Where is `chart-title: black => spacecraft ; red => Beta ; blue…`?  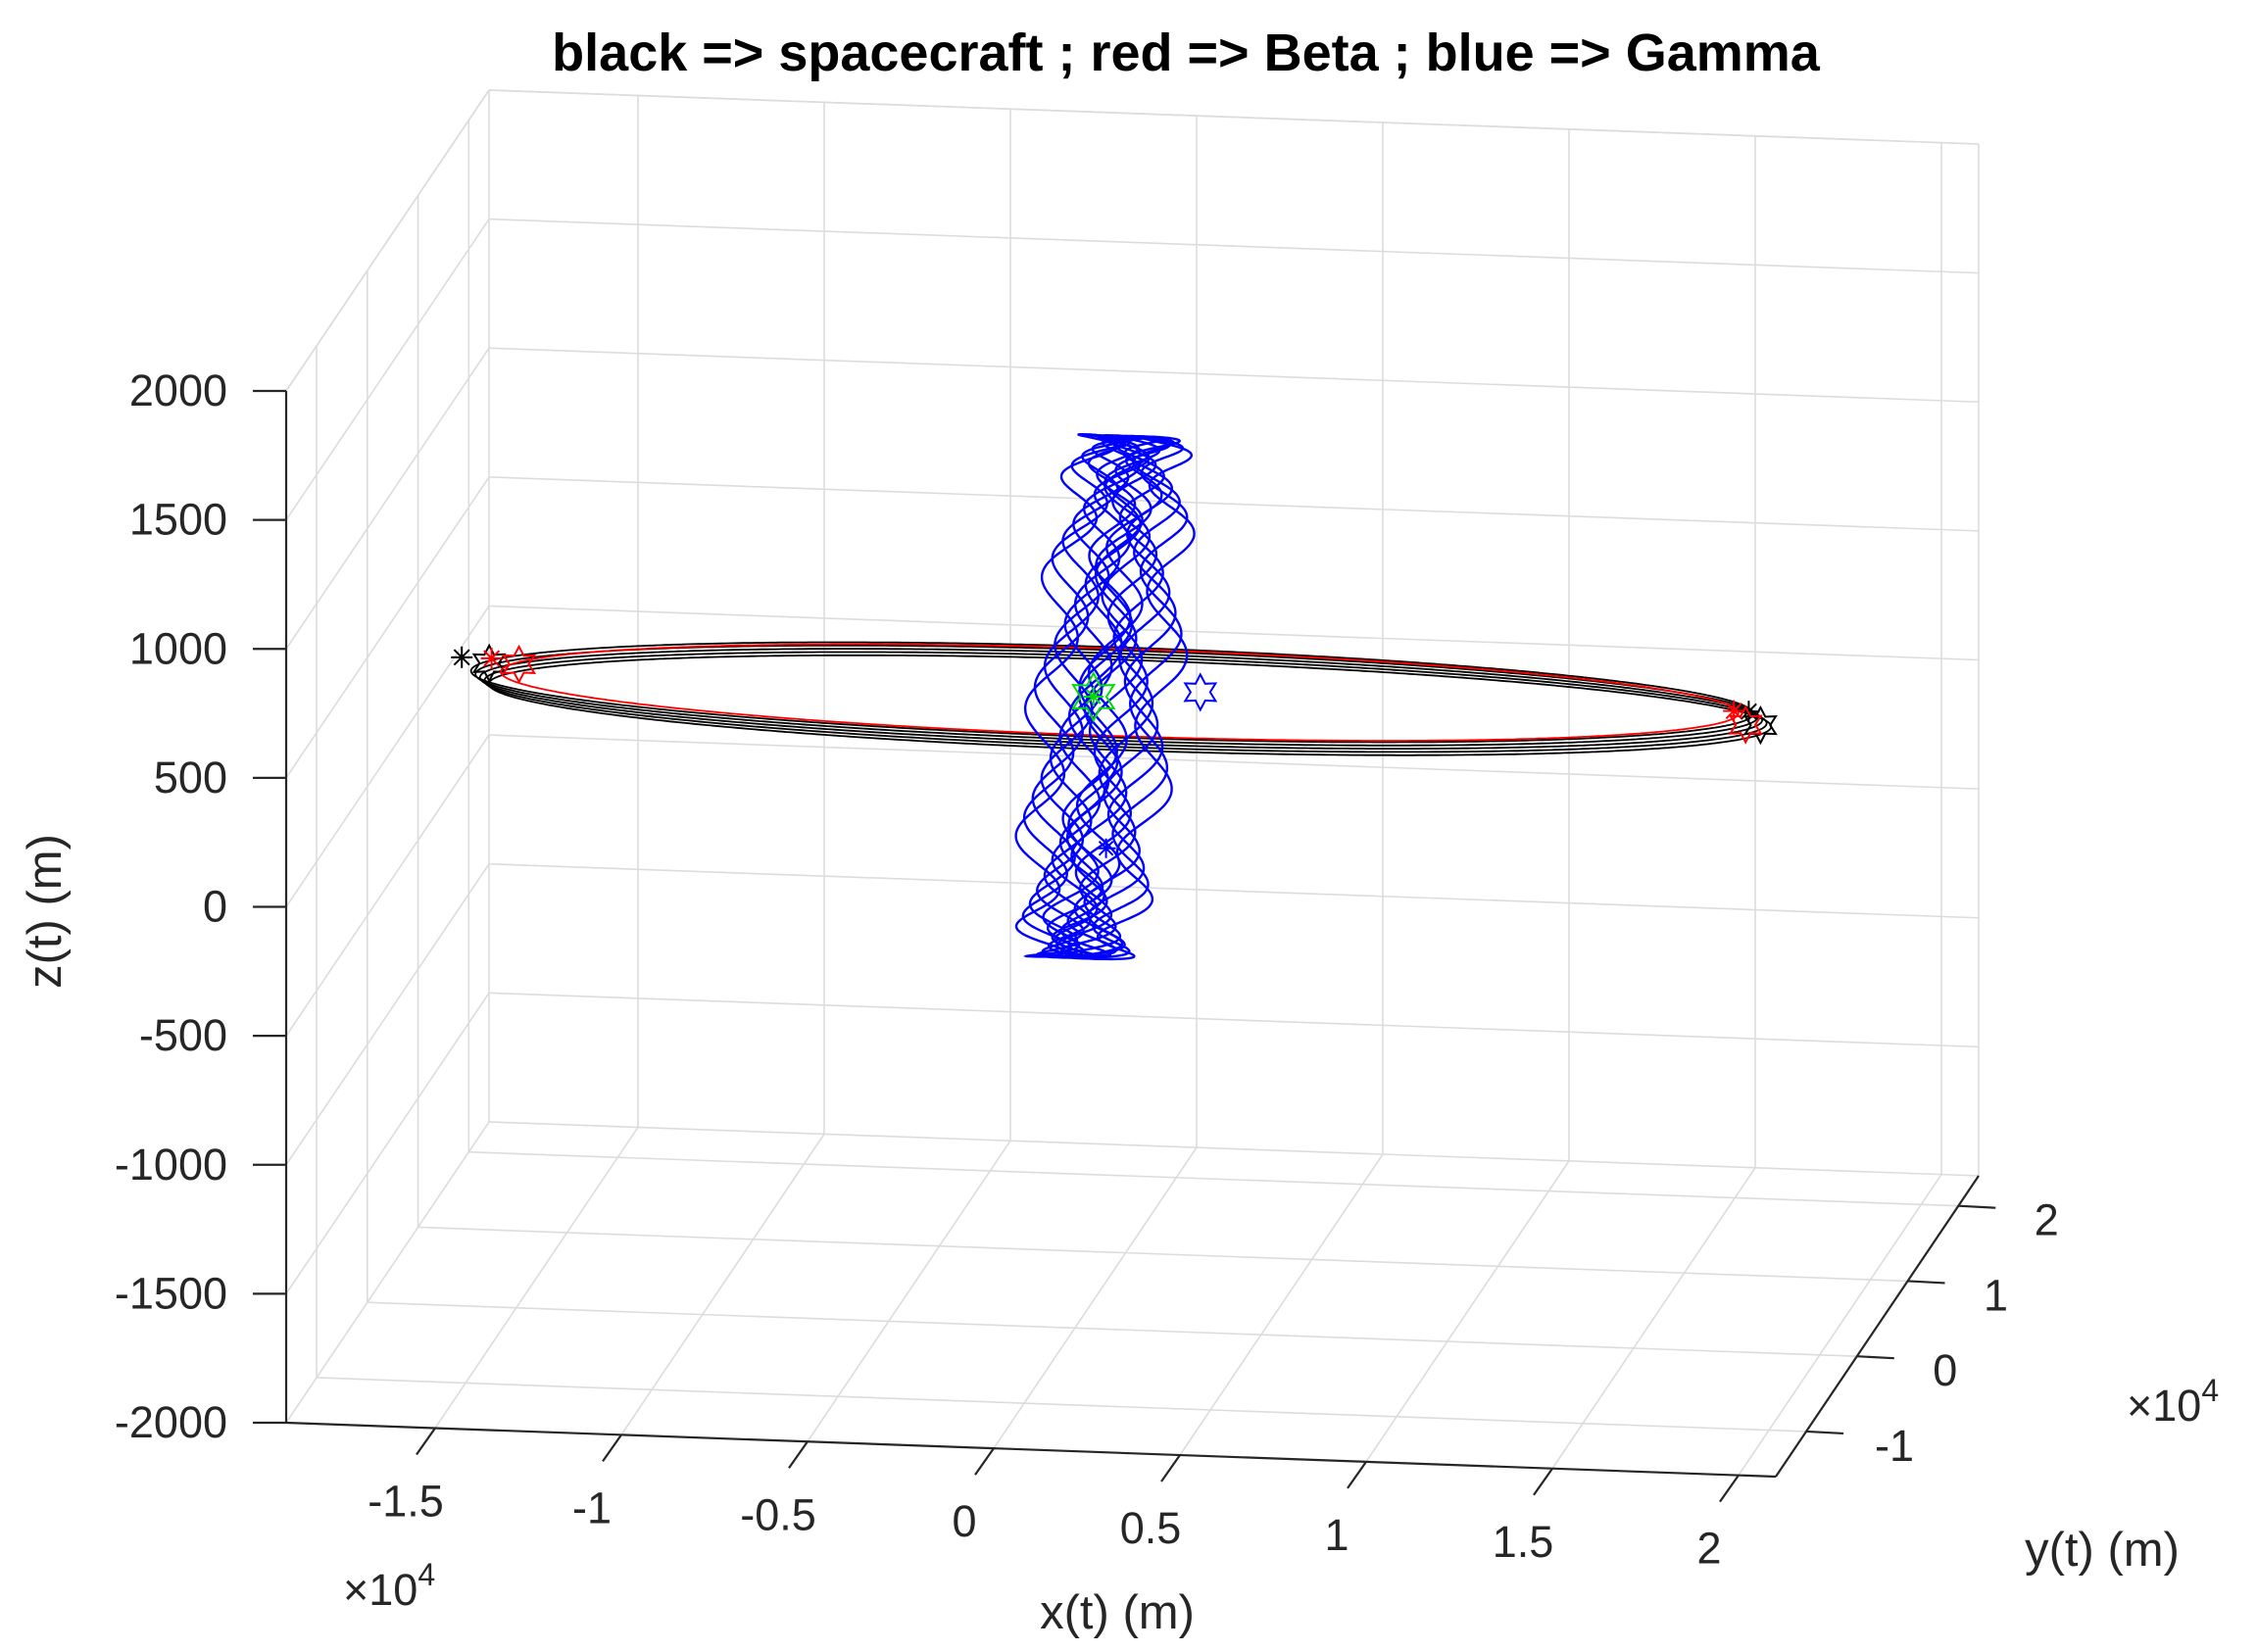 chart-title: black => spacecraft ; red => Beta ; blue… is located at coordinates (1186, 53).